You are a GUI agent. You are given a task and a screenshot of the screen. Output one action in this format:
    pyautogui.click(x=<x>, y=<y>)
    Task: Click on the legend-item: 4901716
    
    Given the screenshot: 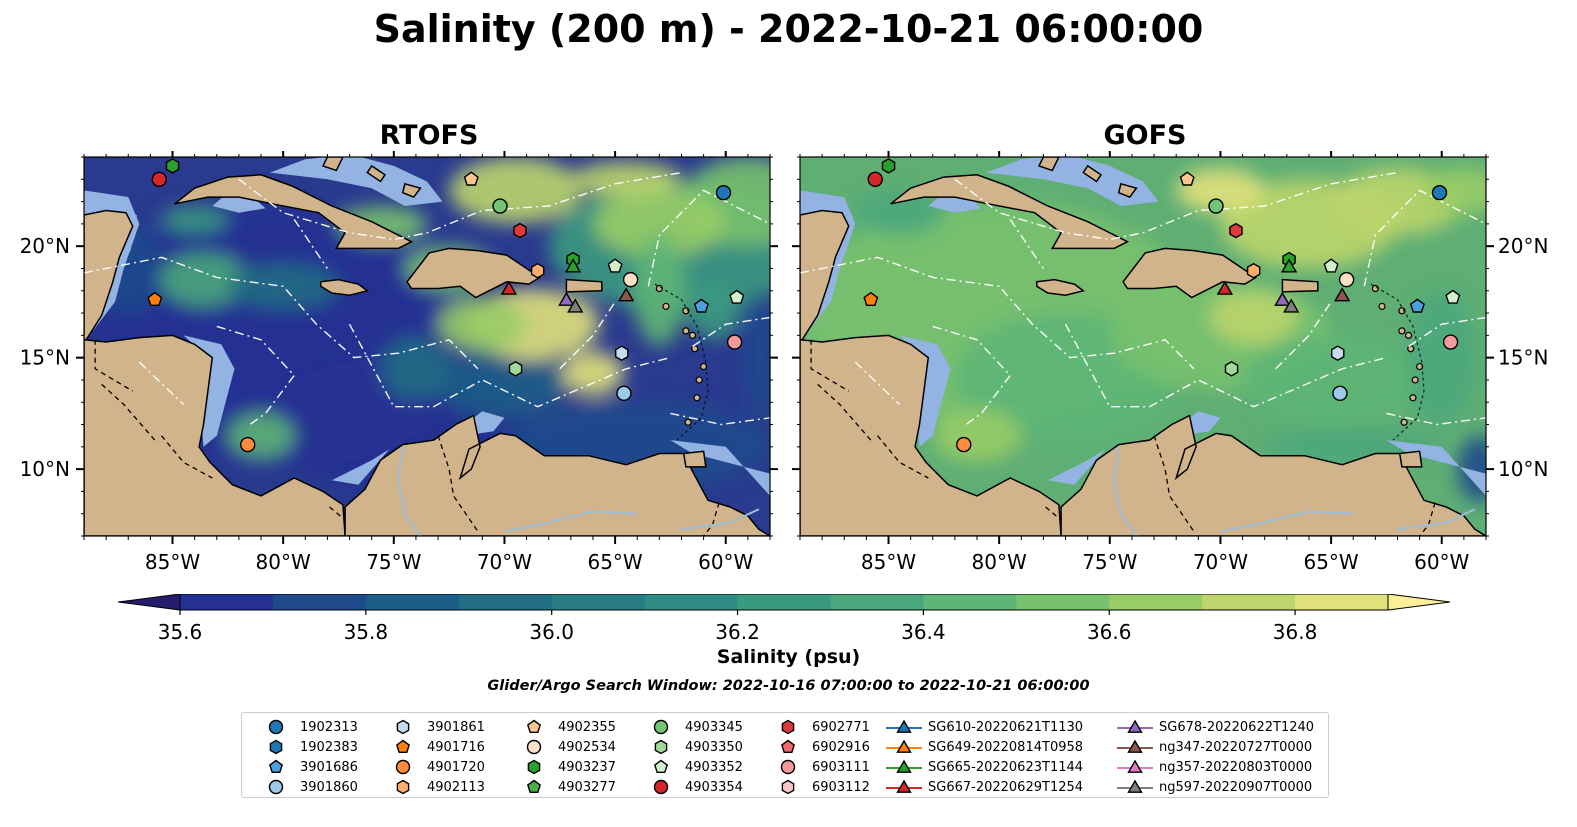 What is the action you would take?
    pyautogui.click(x=434, y=747)
    